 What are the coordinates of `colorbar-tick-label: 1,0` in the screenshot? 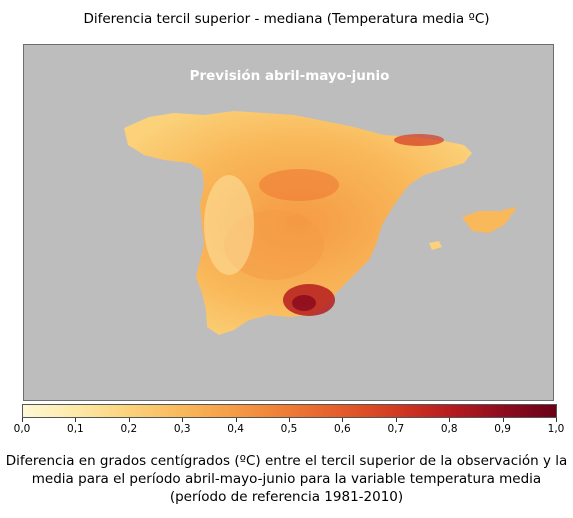 It's located at (556, 429).